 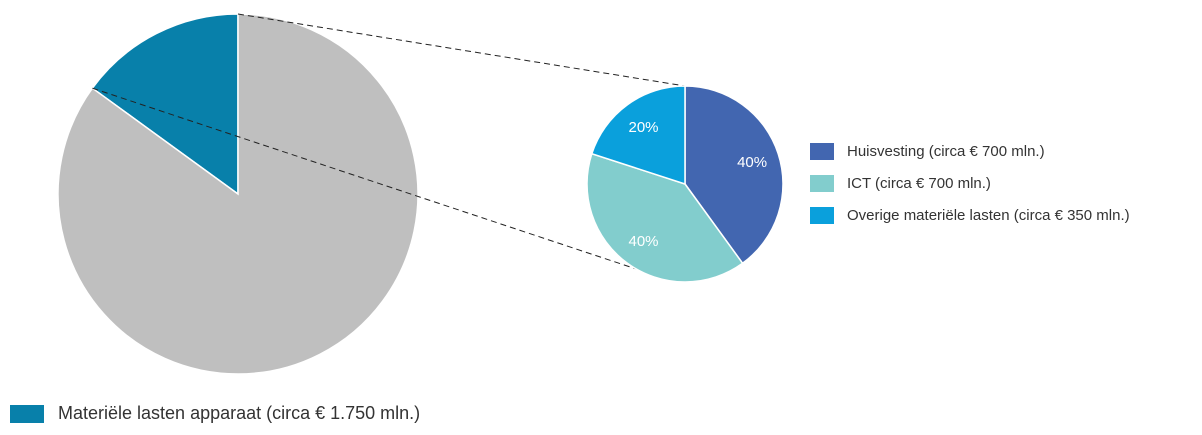 I want to click on data-label: 20%, so click(x=643, y=127).